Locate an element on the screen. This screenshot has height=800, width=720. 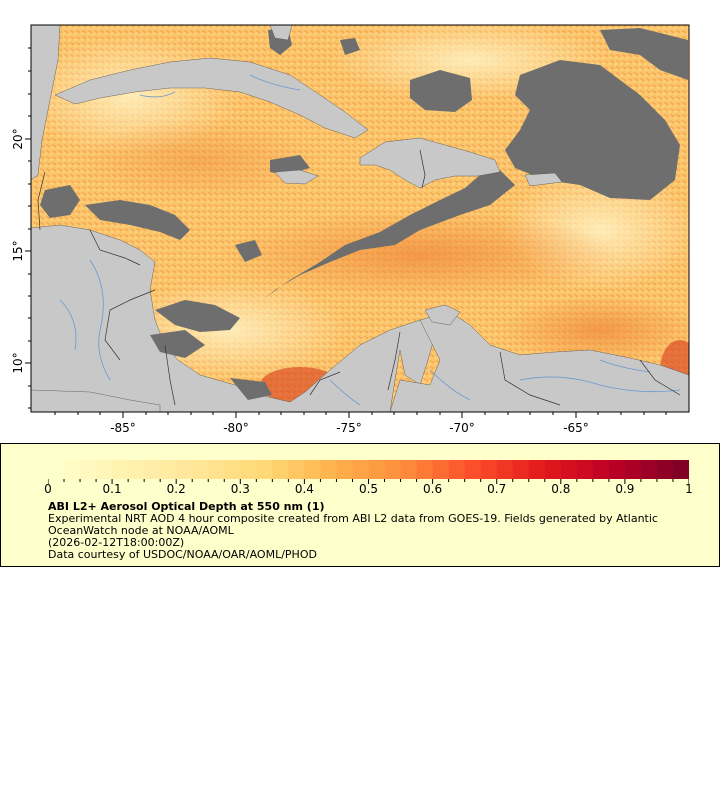
colorbar-label: 0.5 is located at coordinates (368, 489).